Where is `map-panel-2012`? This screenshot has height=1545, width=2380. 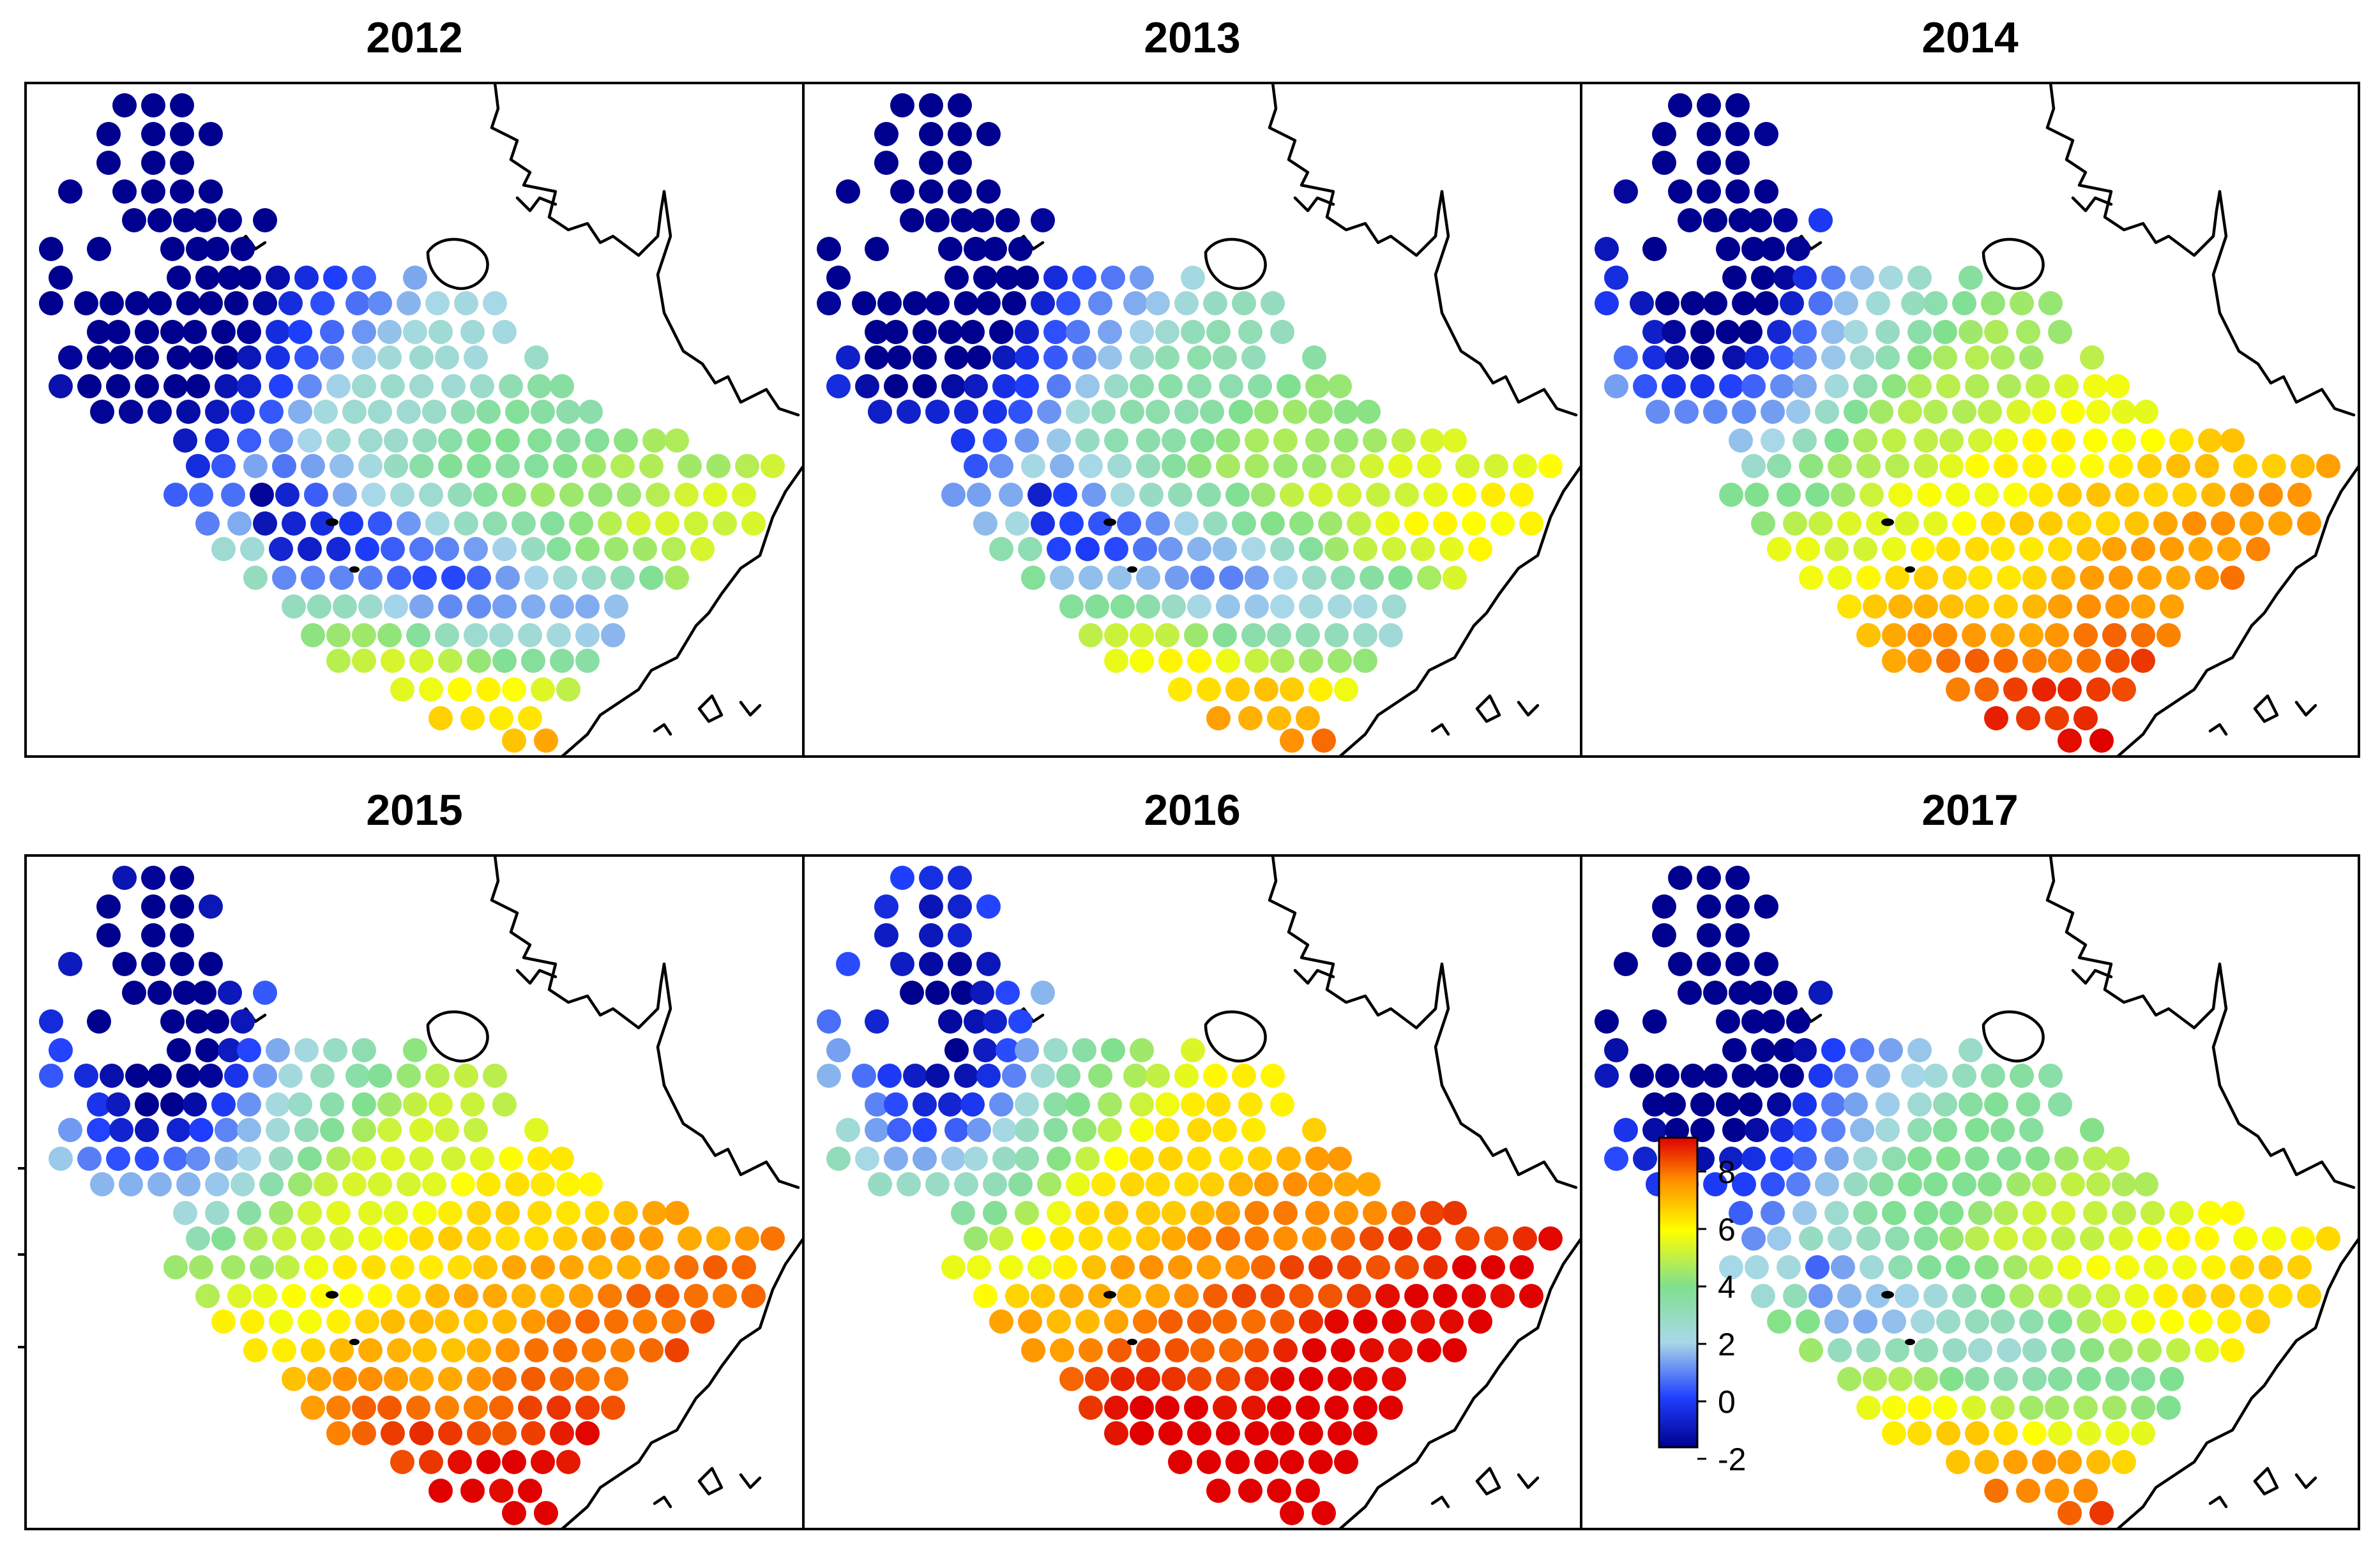
map-panel-2012 is located at coordinates (421, 420).